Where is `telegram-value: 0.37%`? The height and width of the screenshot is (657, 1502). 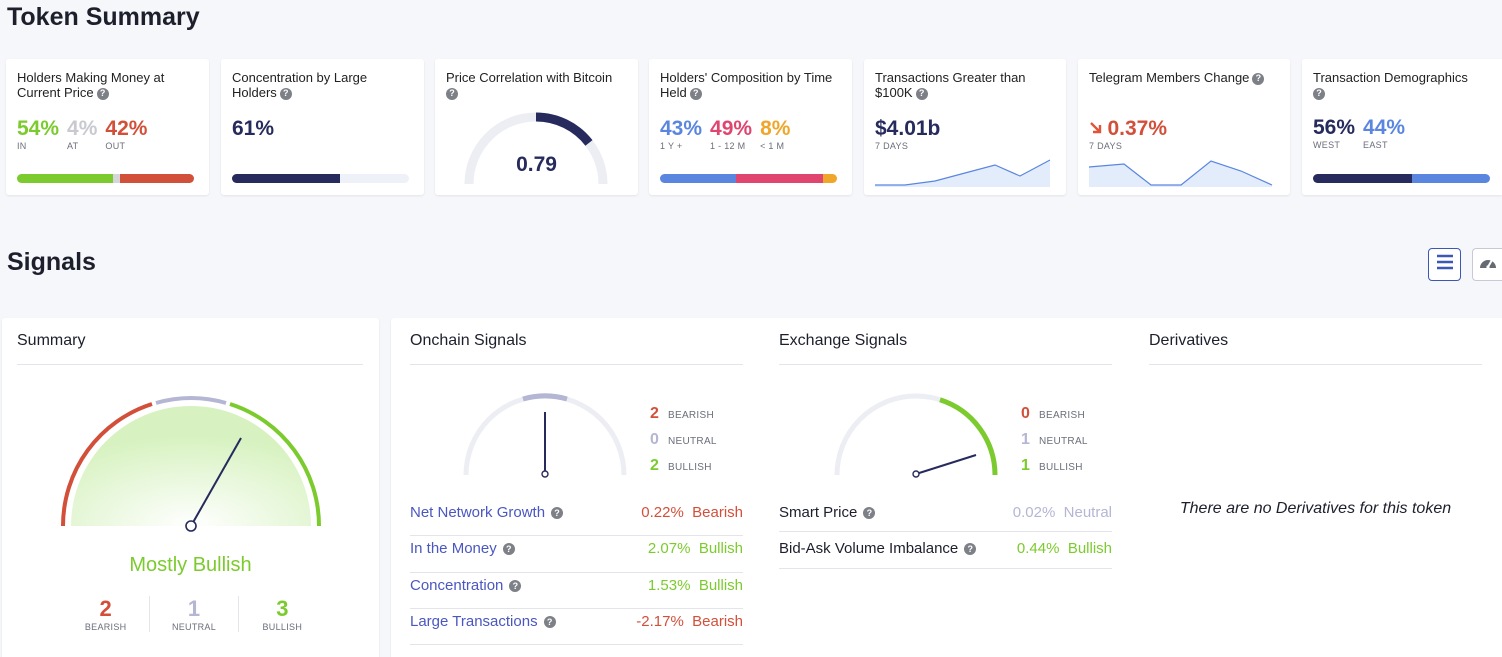 telegram-value: 0.37% is located at coordinates (1137, 128).